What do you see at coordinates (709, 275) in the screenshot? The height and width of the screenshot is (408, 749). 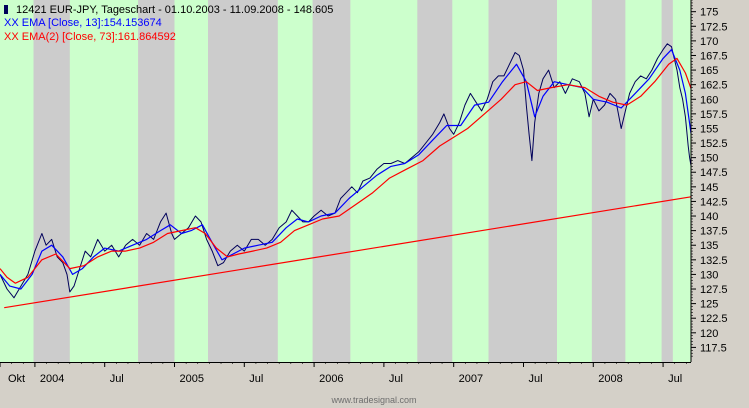 I see `y-tick-label: 130` at bounding box center [709, 275].